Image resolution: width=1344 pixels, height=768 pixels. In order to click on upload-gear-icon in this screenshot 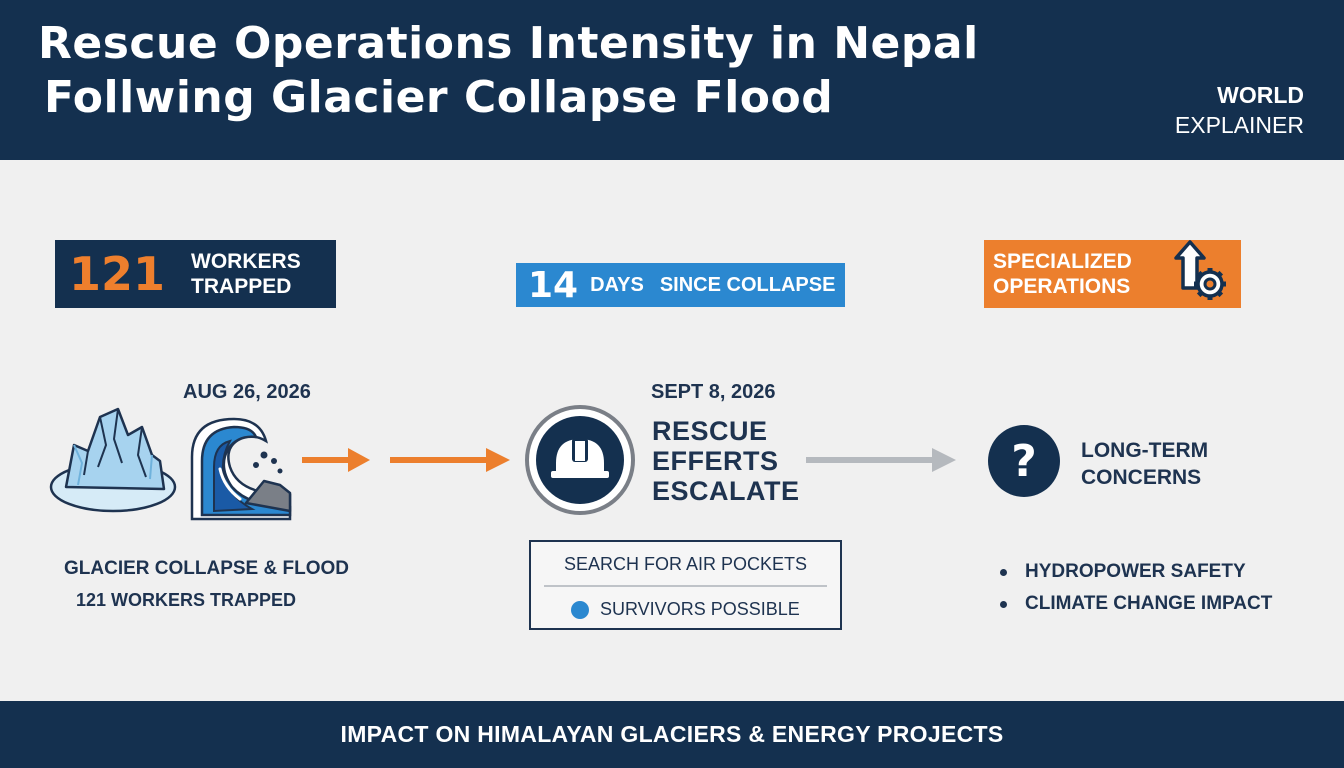, I will do `click(1202, 272)`.